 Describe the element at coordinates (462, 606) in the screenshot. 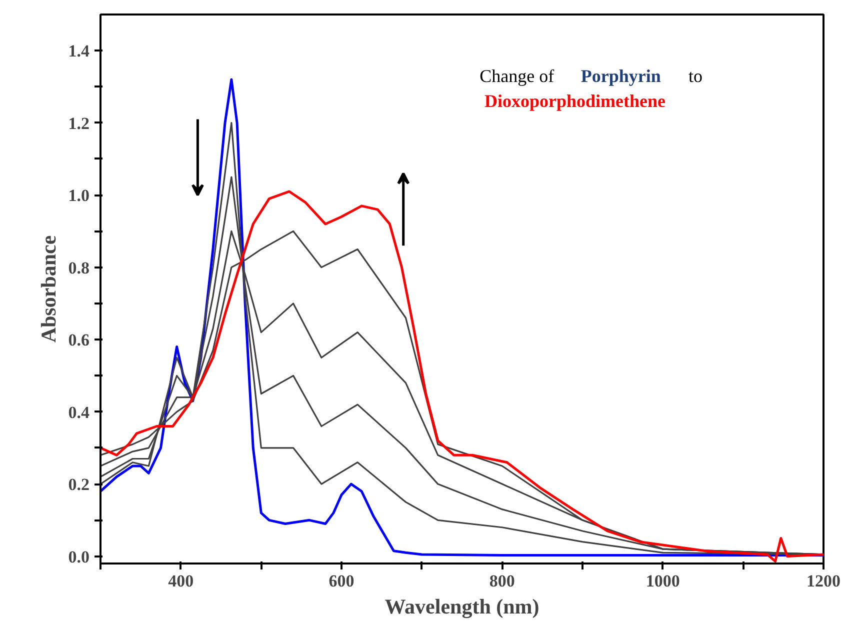

I see `x-axis-title: Wavelength (nm)` at that location.